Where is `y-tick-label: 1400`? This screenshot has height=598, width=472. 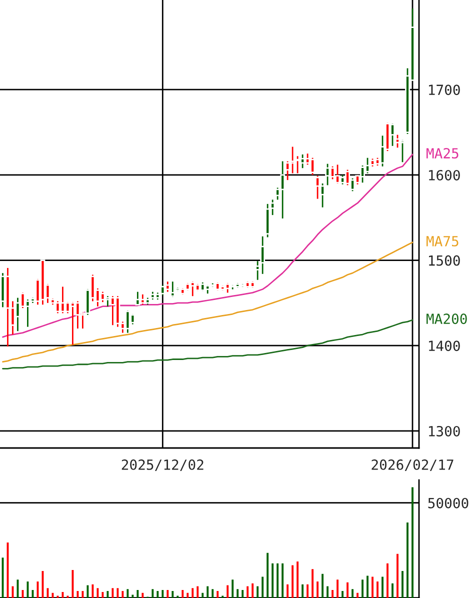 y-tick-label: 1400 is located at coordinates (444, 346).